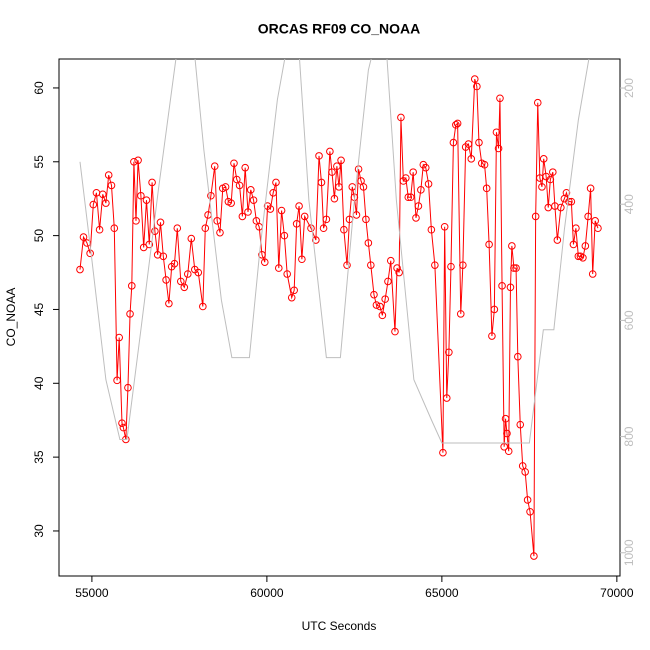  Describe the element at coordinates (617, 593) in the screenshot. I see `x-tick-label: 70000` at that location.